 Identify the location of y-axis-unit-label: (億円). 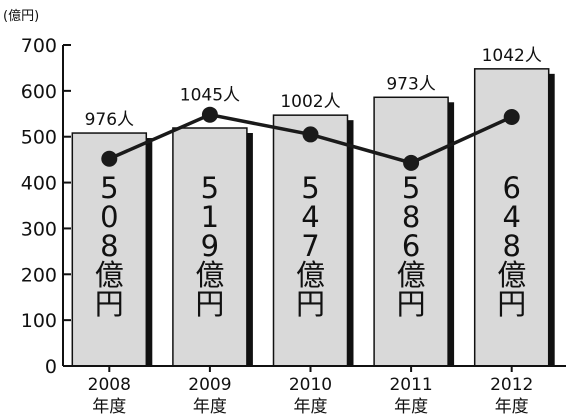
(21, 16).